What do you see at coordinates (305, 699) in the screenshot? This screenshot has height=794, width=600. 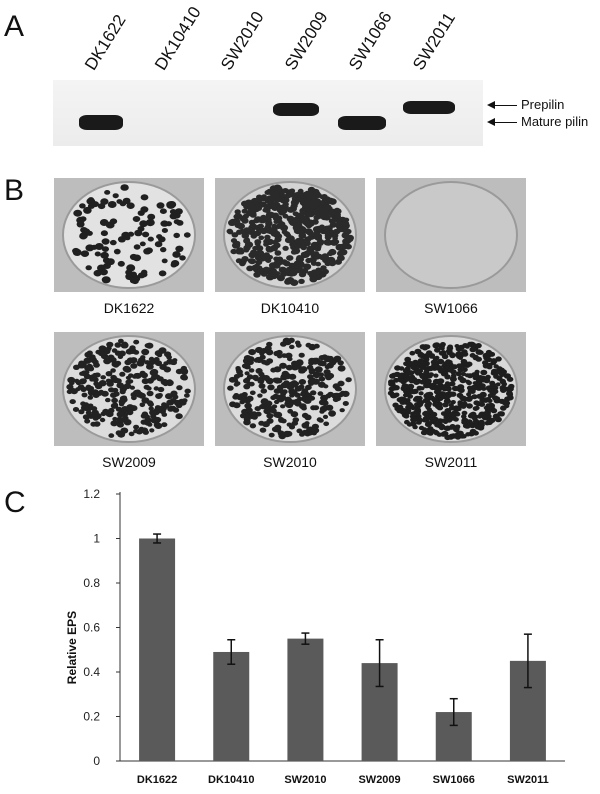 I see `bar` at bounding box center [305, 699].